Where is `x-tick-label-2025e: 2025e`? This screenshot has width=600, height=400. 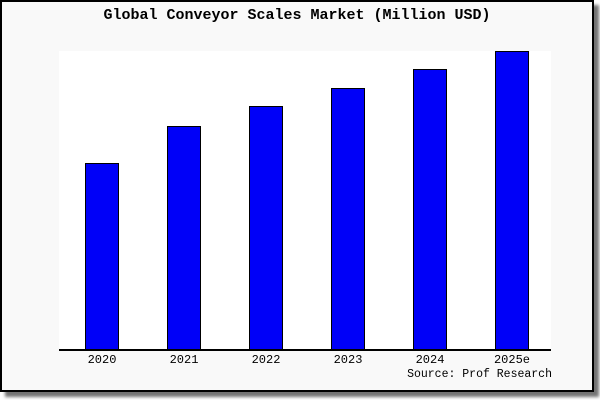
x-tick-label-2025e: 2025e is located at coordinates (511, 360).